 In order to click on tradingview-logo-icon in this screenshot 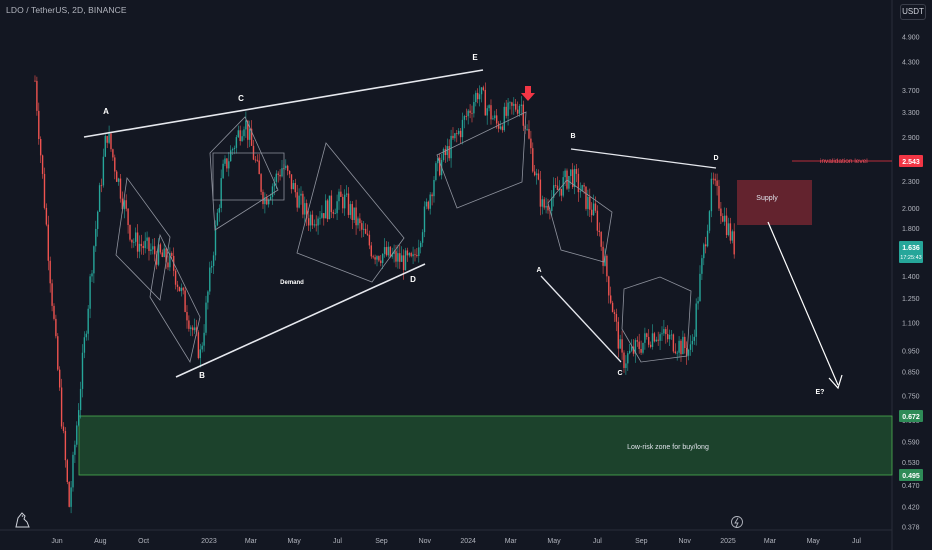, I will do `click(22, 520)`.